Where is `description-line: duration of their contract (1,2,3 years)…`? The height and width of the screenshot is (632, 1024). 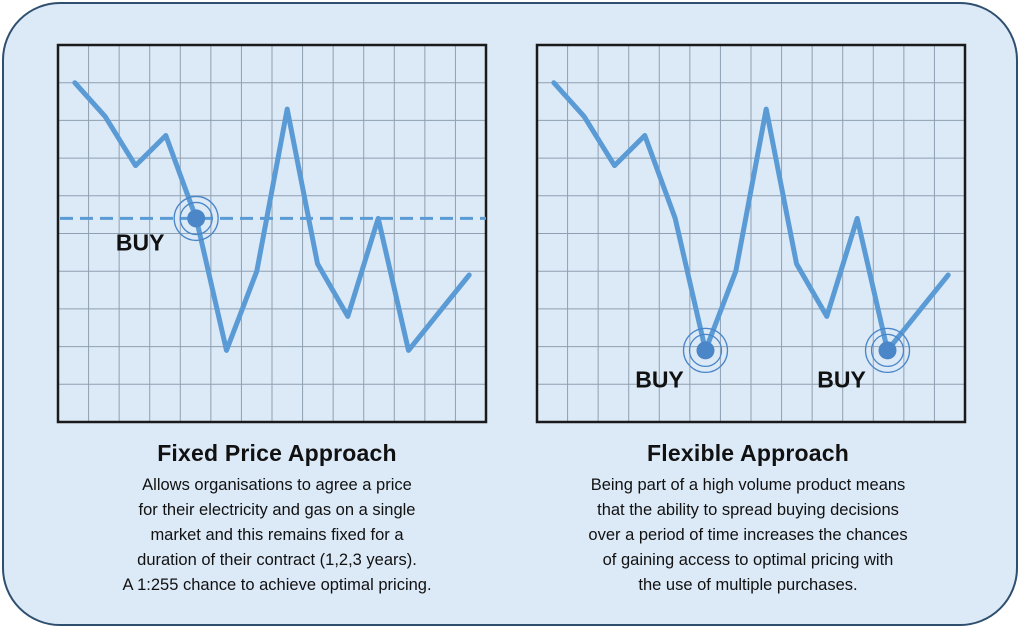
description-line: duration of their contract (1,2,3 years)… is located at coordinates (277, 560).